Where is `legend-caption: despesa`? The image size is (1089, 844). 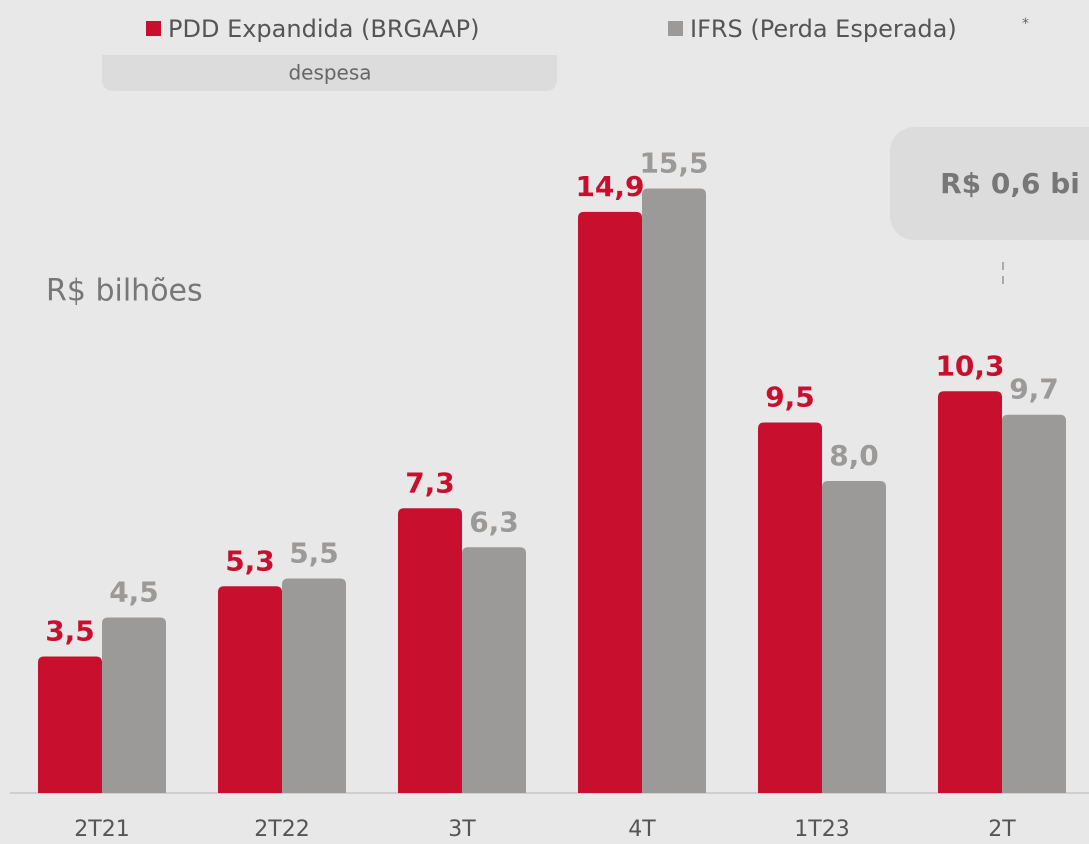
legend-caption: despesa is located at coordinates (329, 73).